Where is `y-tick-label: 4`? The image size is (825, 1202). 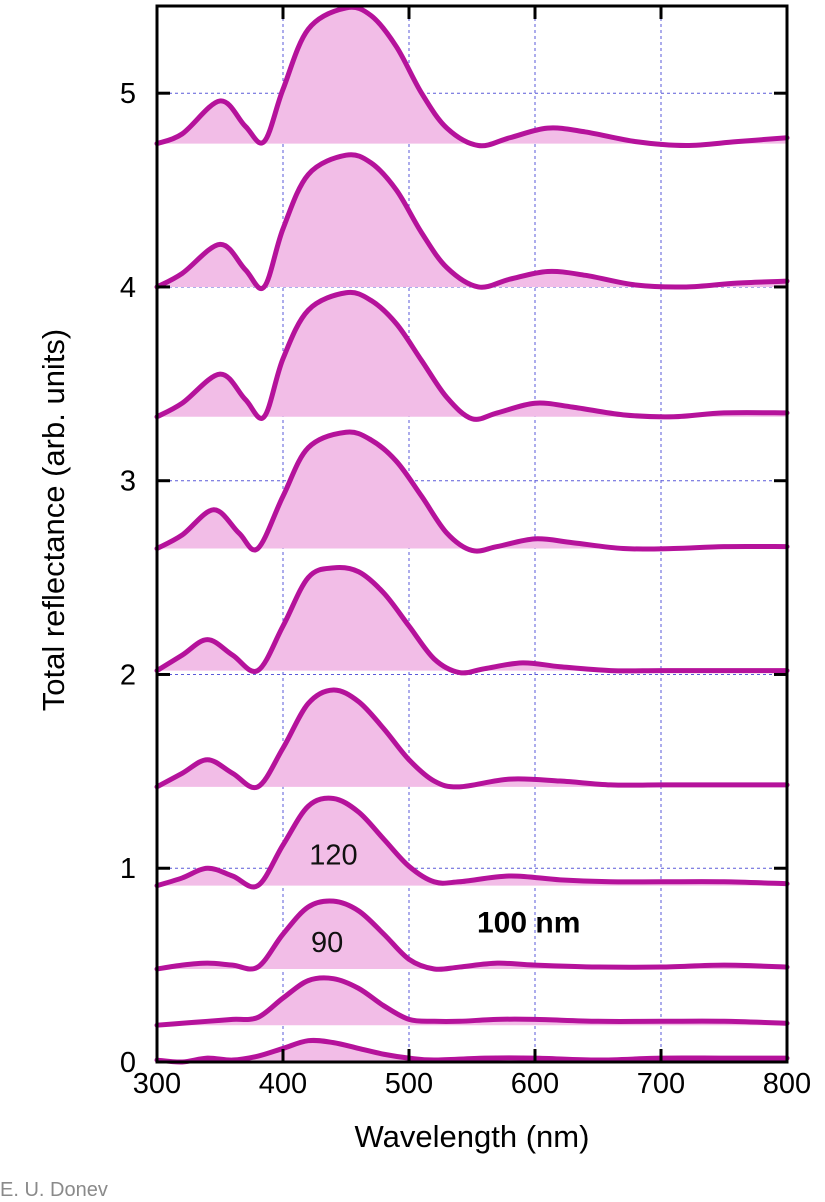 y-tick-label: 4 is located at coordinates (128, 288).